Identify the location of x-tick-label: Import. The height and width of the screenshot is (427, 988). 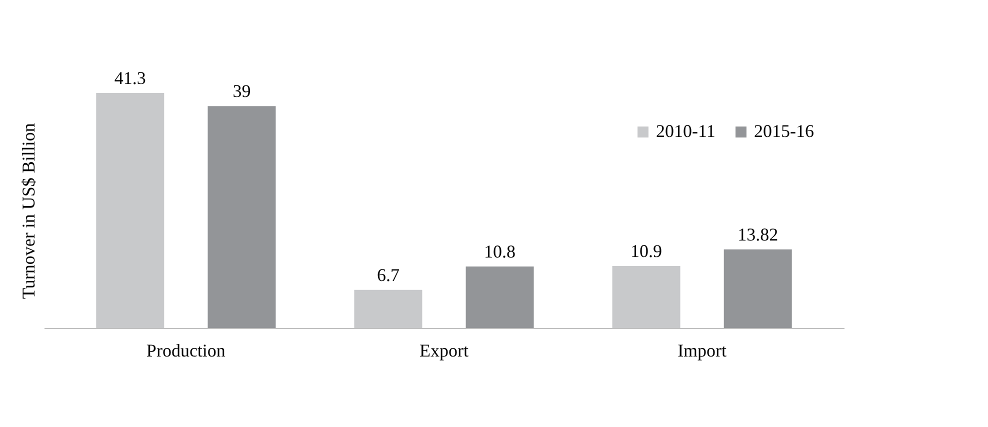
(702, 350).